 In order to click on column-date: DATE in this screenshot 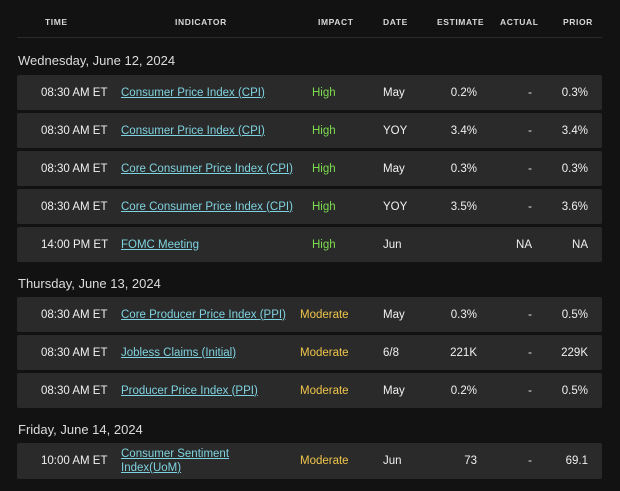, I will do `click(395, 22)`.